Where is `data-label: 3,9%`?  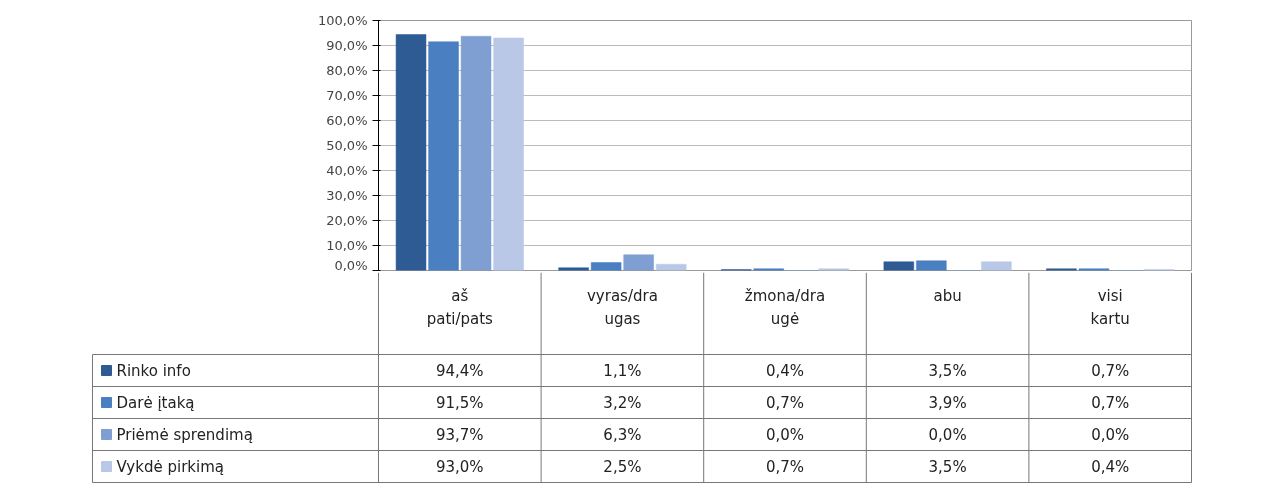
data-label: 3,9% is located at coordinates (947, 402).